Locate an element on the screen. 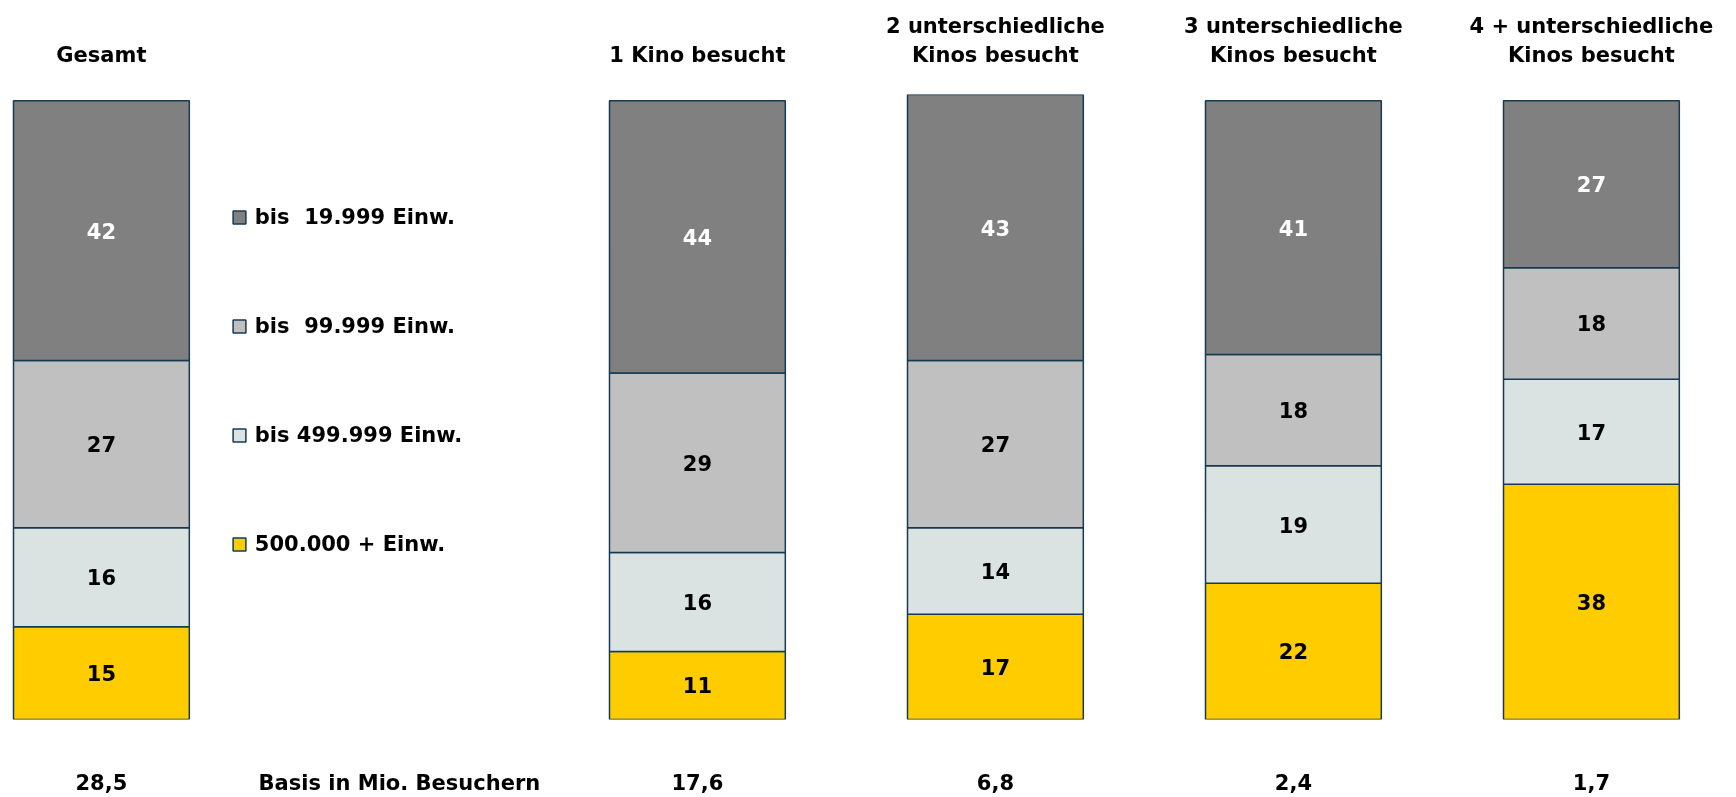  data-label: 15 is located at coordinates (101, 674).